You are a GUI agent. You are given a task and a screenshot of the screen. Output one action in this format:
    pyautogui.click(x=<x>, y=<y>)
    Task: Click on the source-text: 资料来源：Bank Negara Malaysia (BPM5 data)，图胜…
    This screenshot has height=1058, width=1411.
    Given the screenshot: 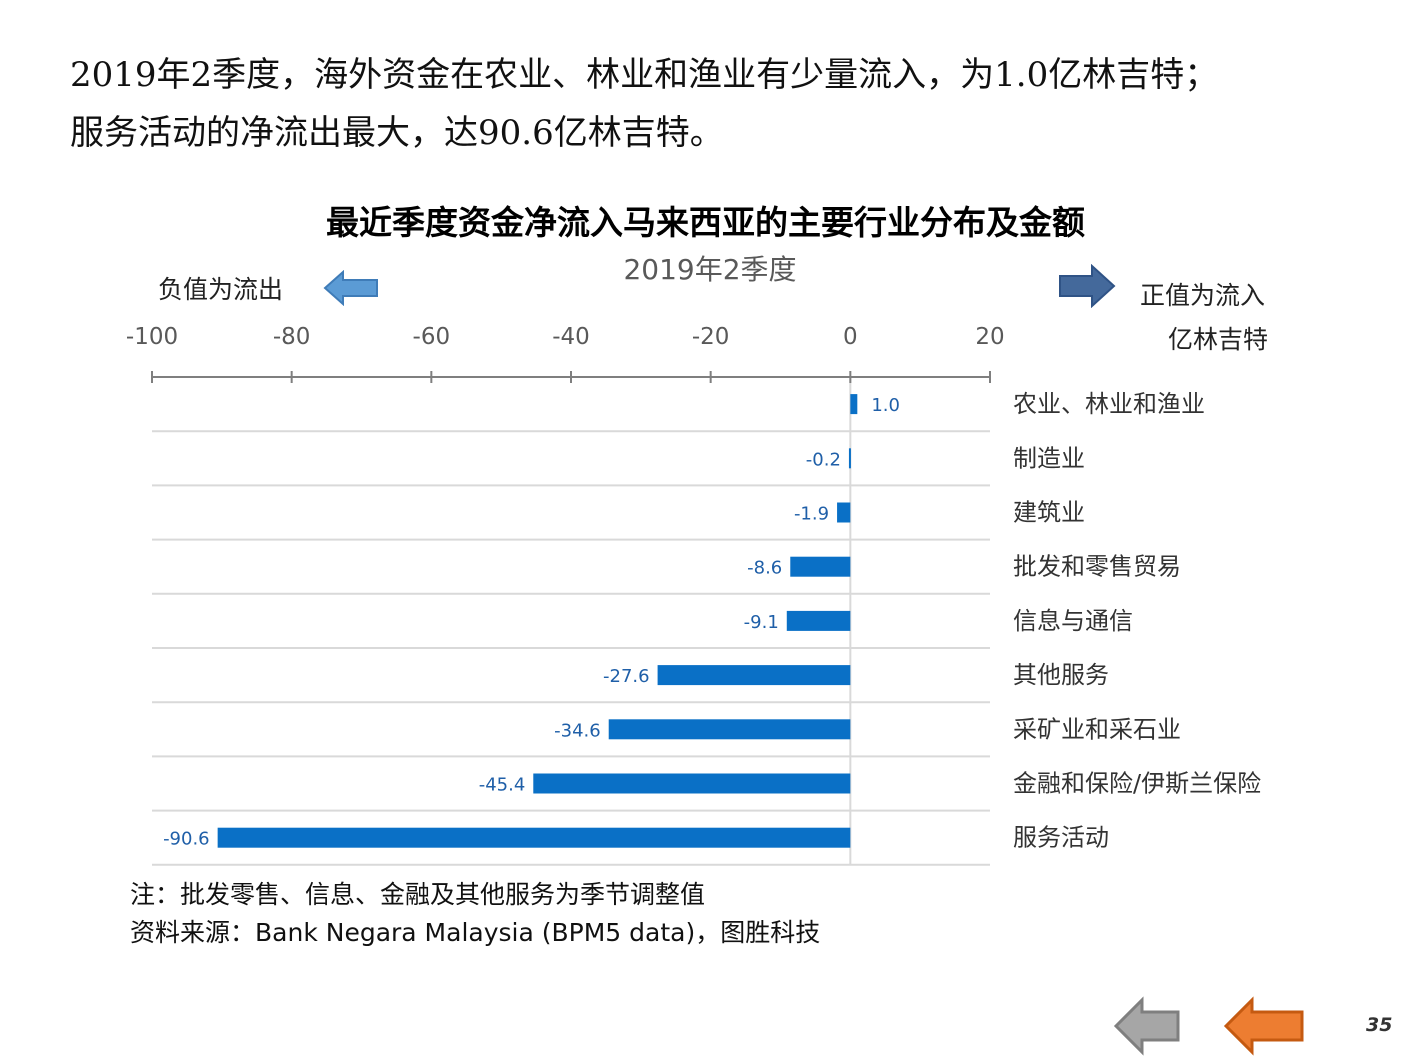 What is the action you would take?
    pyautogui.click(x=475, y=932)
    